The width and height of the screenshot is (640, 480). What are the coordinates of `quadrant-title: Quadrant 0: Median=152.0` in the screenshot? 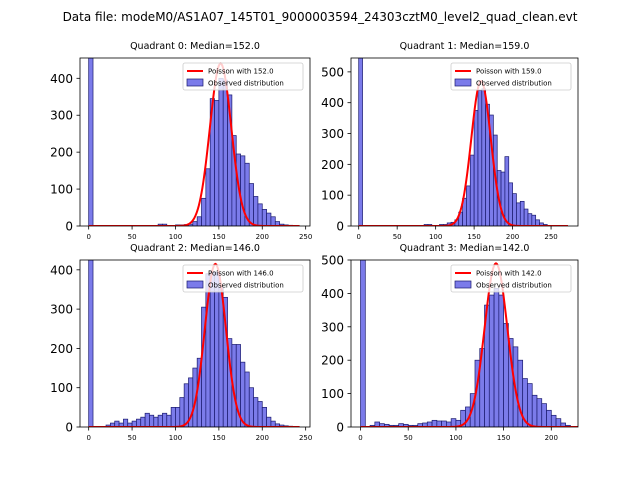 It's located at (195, 46).